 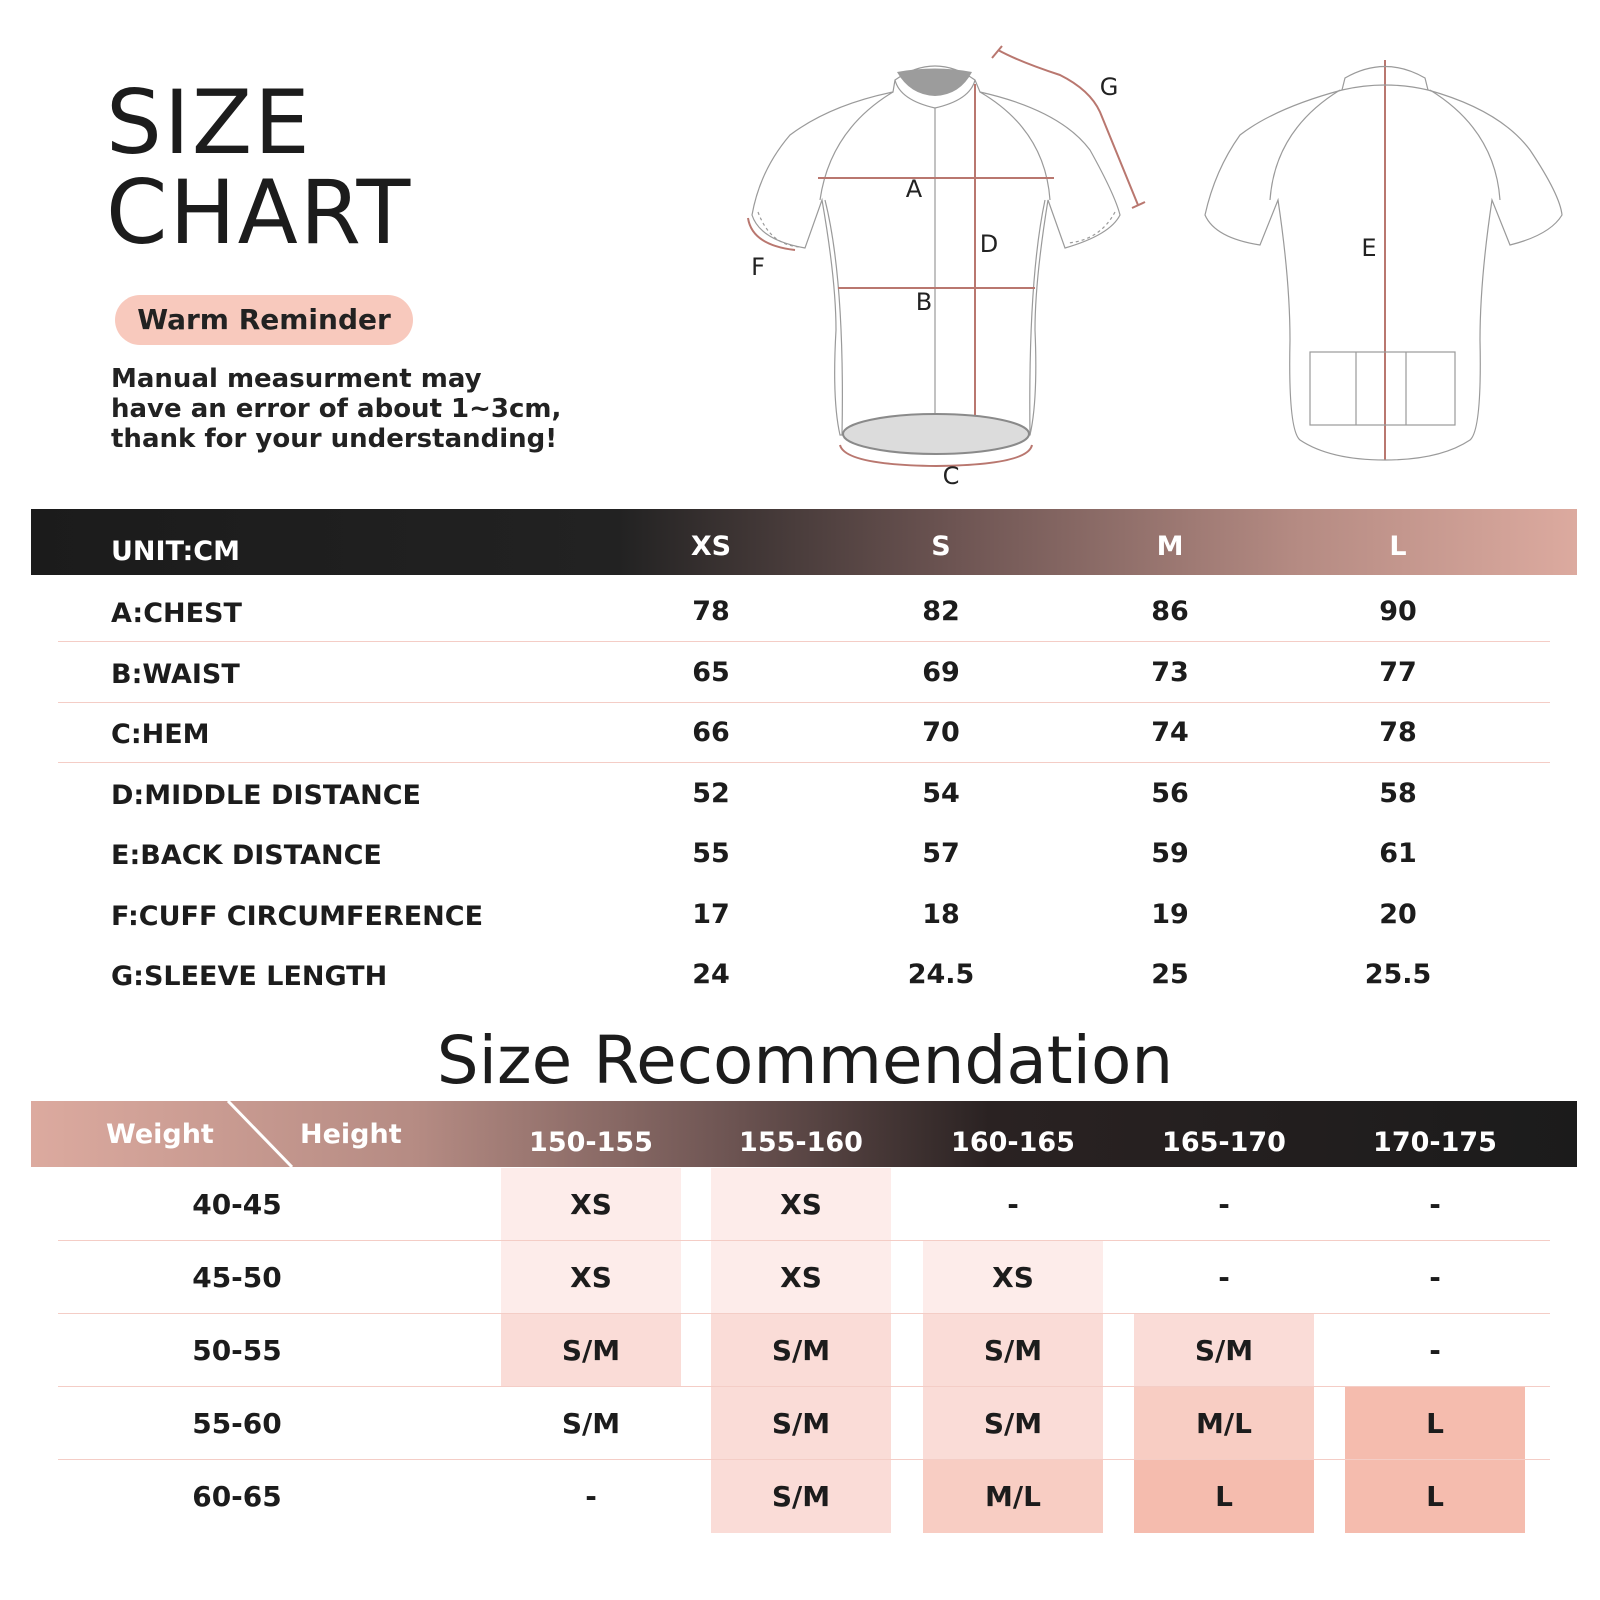 I want to click on back-jersey-outline, so click(x=1383, y=263).